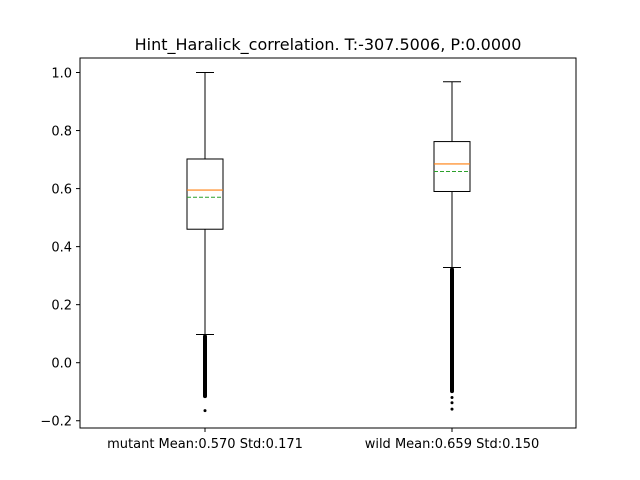  What do you see at coordinates (452, 246) in the screenshot?
I see `box-wild` at bounding box center [452, 246].